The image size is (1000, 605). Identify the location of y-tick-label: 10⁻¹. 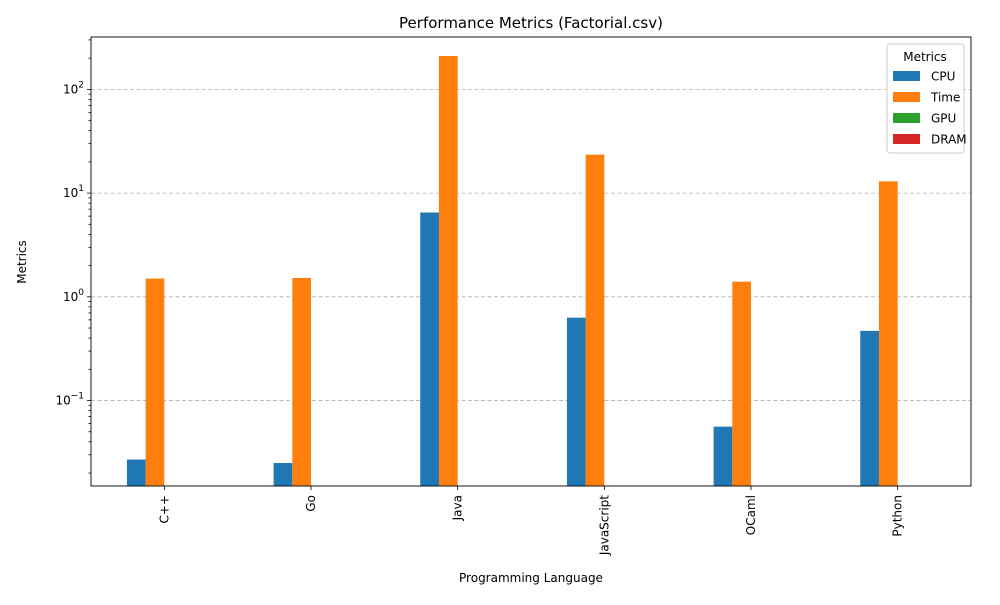
(69, 400).